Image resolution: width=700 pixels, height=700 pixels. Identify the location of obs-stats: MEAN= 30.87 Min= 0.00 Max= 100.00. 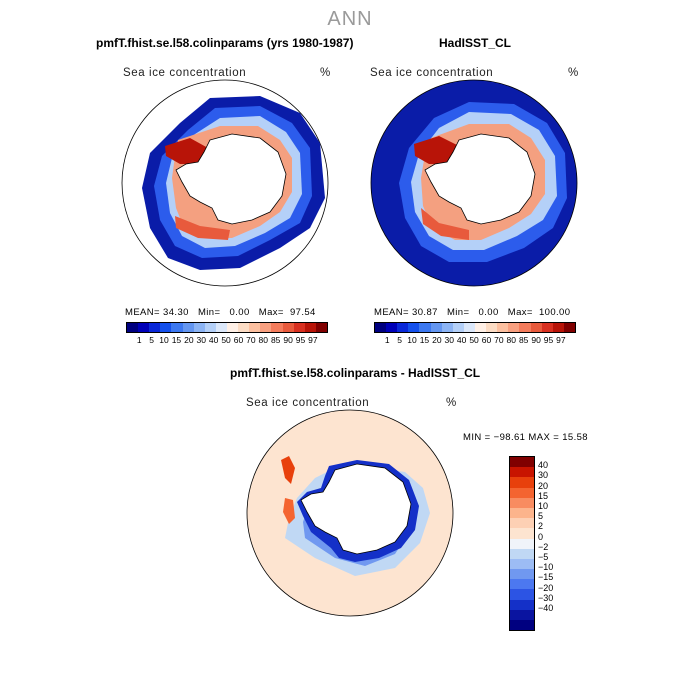
(472, 312).